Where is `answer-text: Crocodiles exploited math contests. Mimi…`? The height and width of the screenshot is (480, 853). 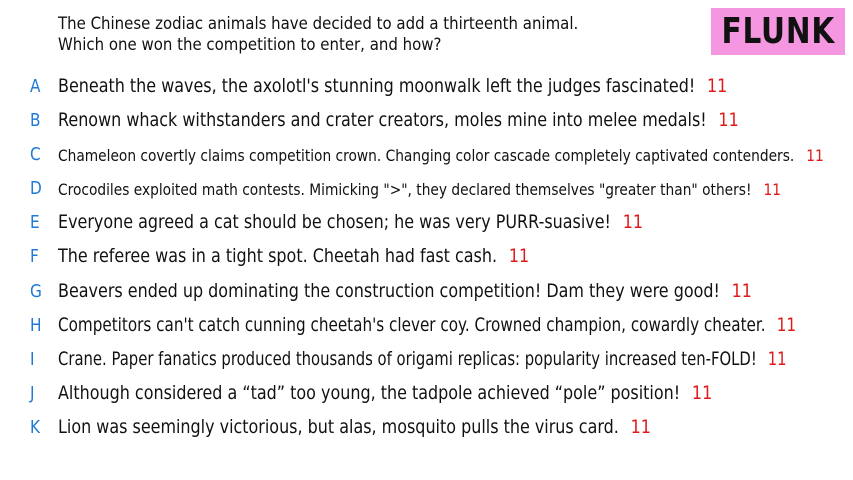 answer-text: Crocodiles exploited math contests. Mimi… is located at coordinates (405, 189).